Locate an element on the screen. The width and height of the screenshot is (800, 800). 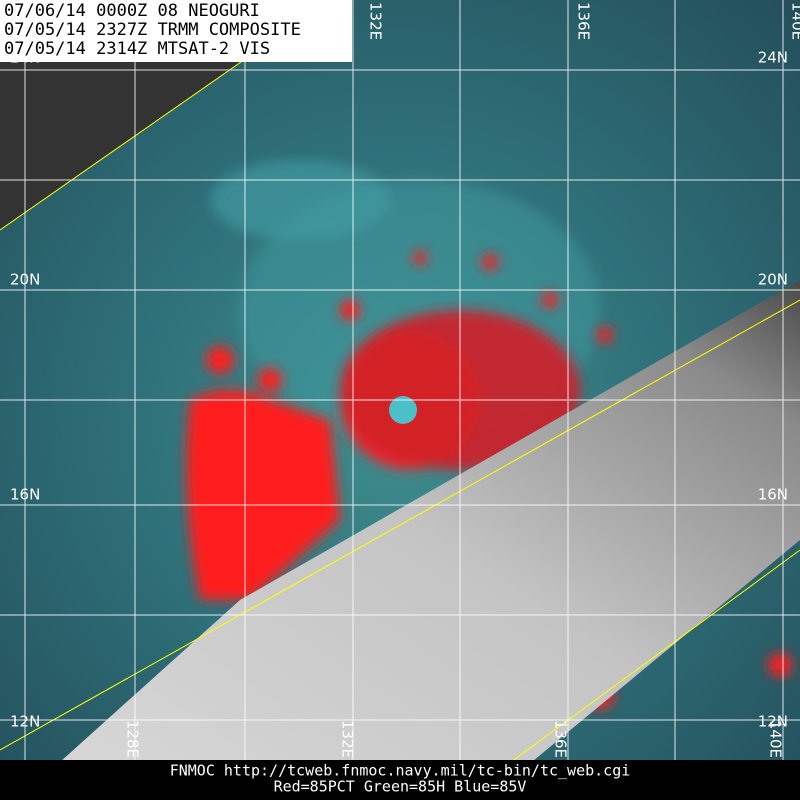
header-line: 07/05/14 2314Z MTSAT-2 VIS is located at coordinates (137, 49).